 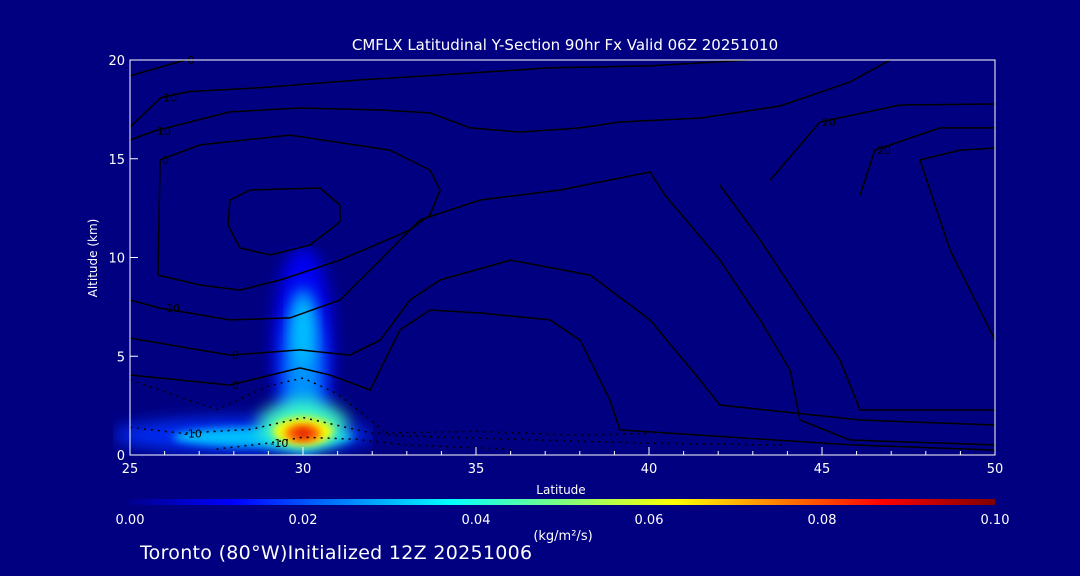 What do you see at coordinates (560, 490) in the screenshot?
I see `x-axis-label: Latitude` at bounding box center [560, 490].